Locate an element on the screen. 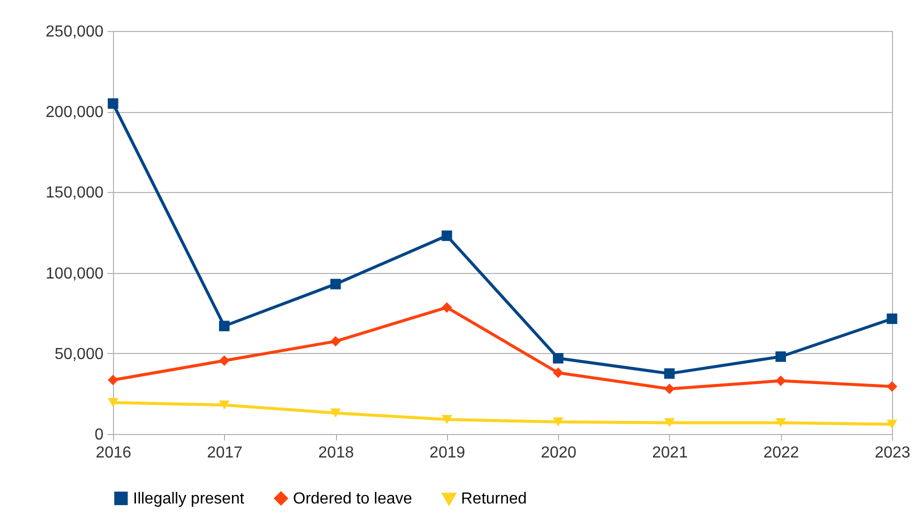 This screenshot has width=917, height=523. x-tick-label: 2019 is located at coordinates (448, 453).